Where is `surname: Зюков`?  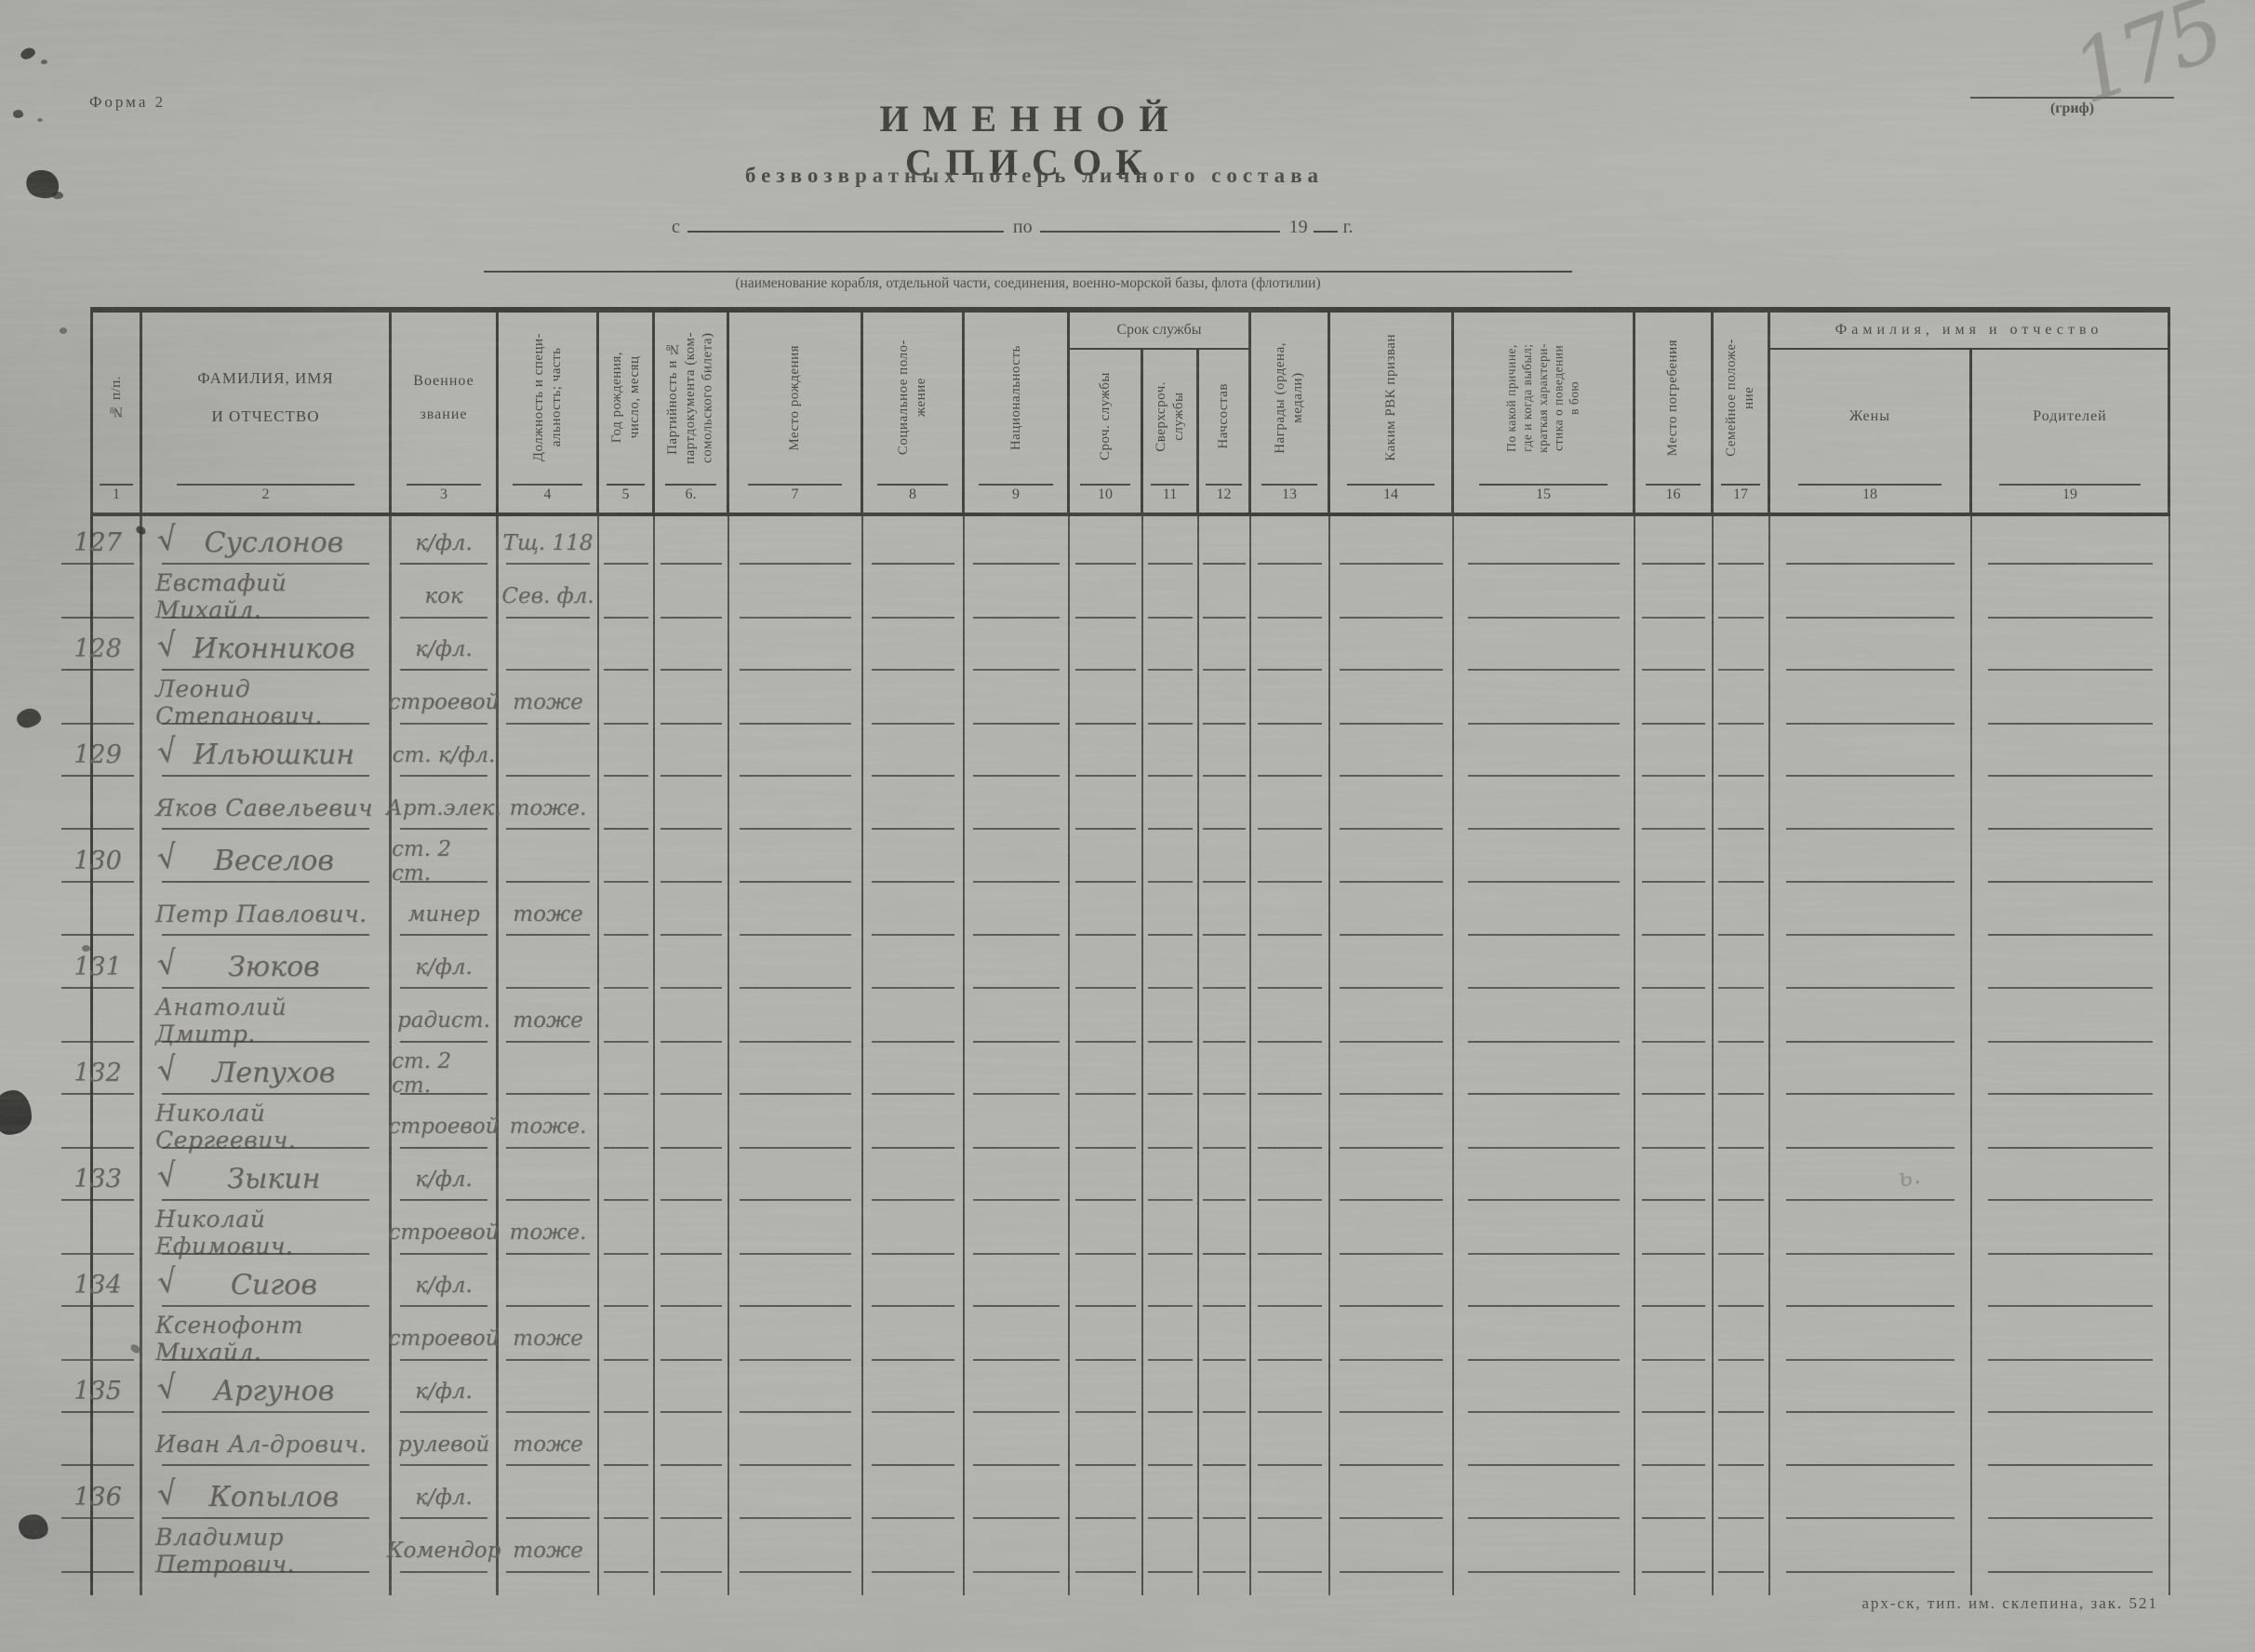 surname: Зюков is located at coordinates (274, 967).